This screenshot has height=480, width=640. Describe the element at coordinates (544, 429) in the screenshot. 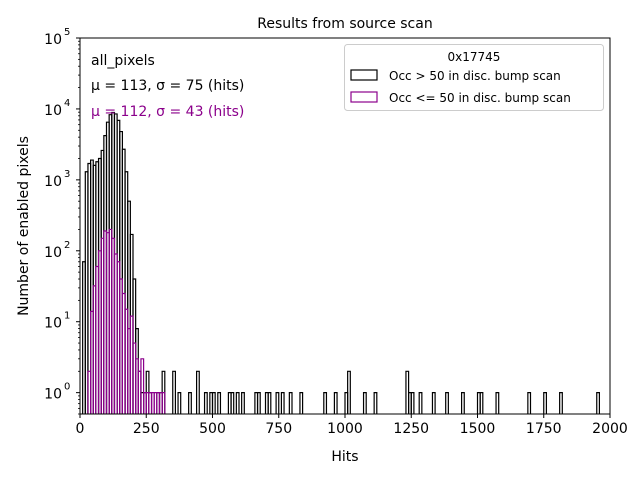

I see `x-tick-label: 1750` at that location.